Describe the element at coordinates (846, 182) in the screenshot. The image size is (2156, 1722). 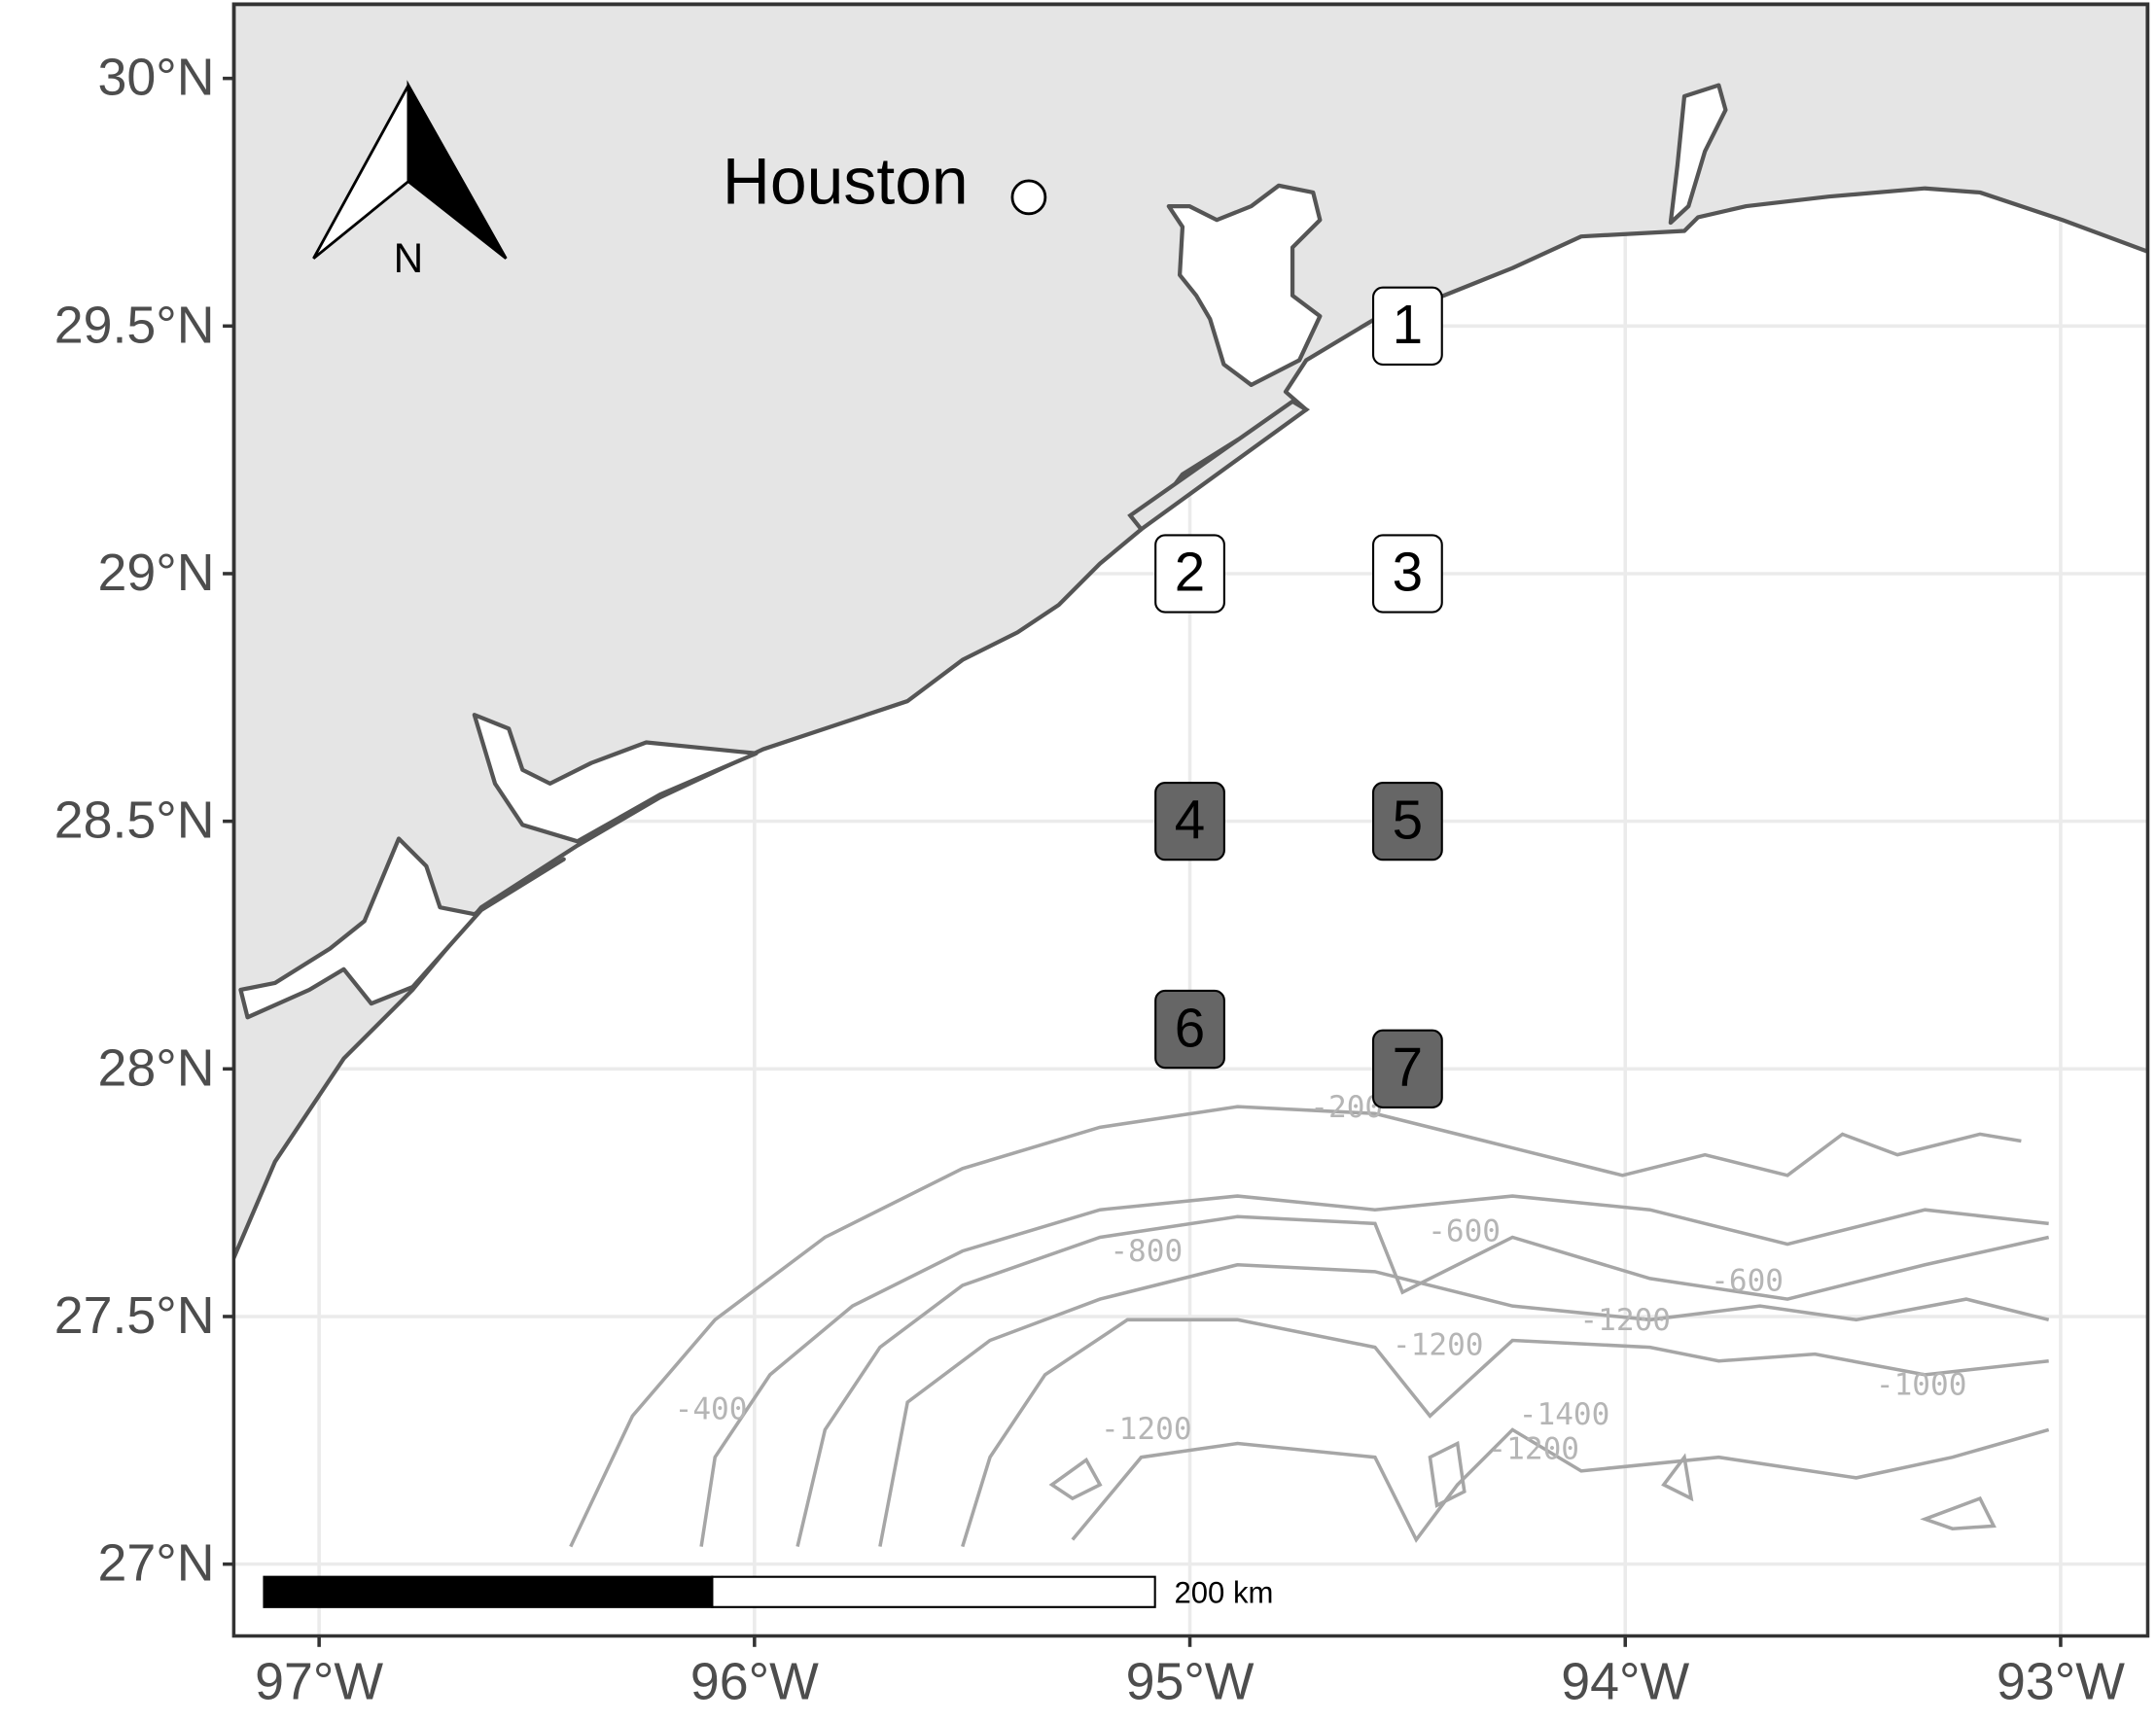
I see `city-label: Houston` at that location.